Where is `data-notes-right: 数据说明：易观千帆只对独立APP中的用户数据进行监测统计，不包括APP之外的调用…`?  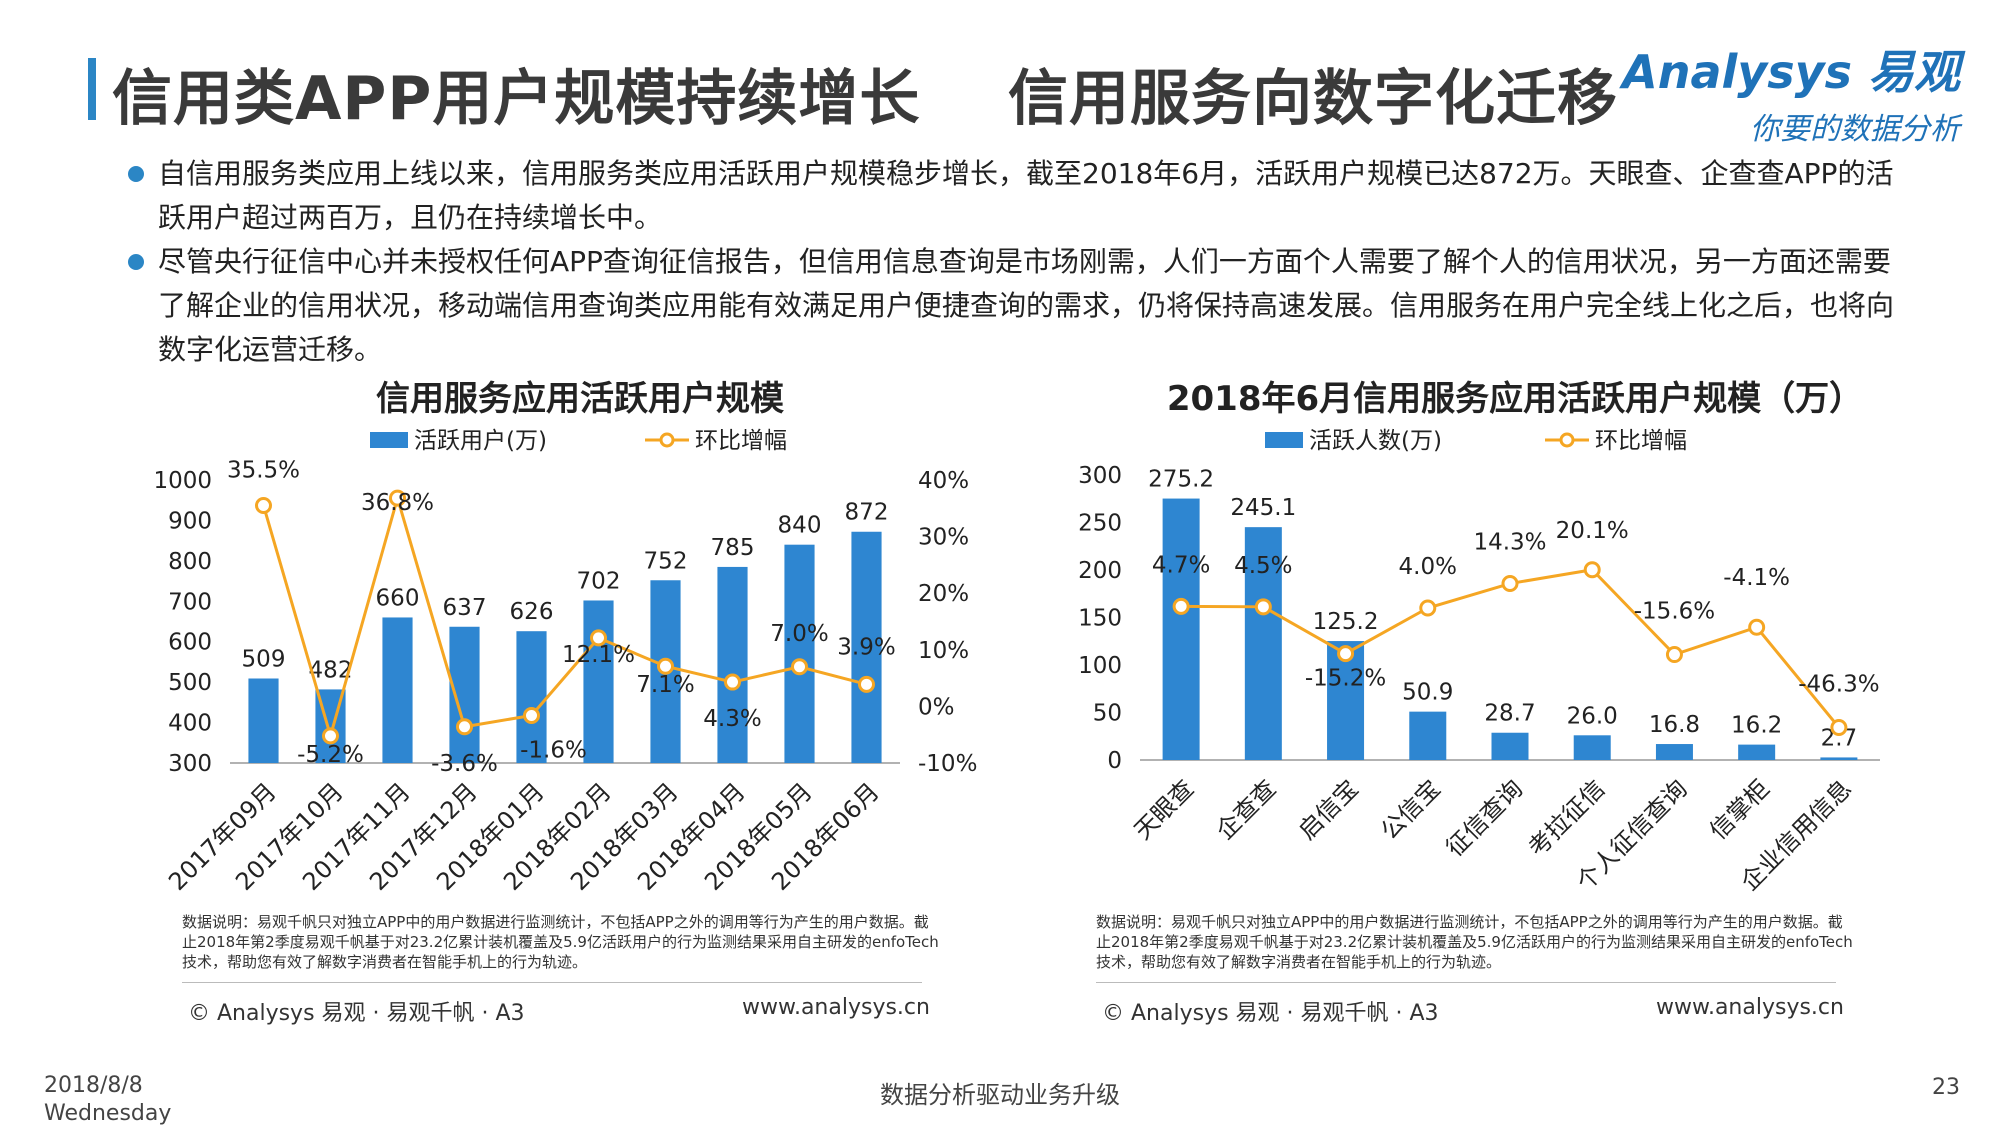
data-notes-right: 数据说明：易观千帆只对独立APP中的用户数据进行监测统计，不包括APP之外的调用… is located at coordinates (1474, 942).